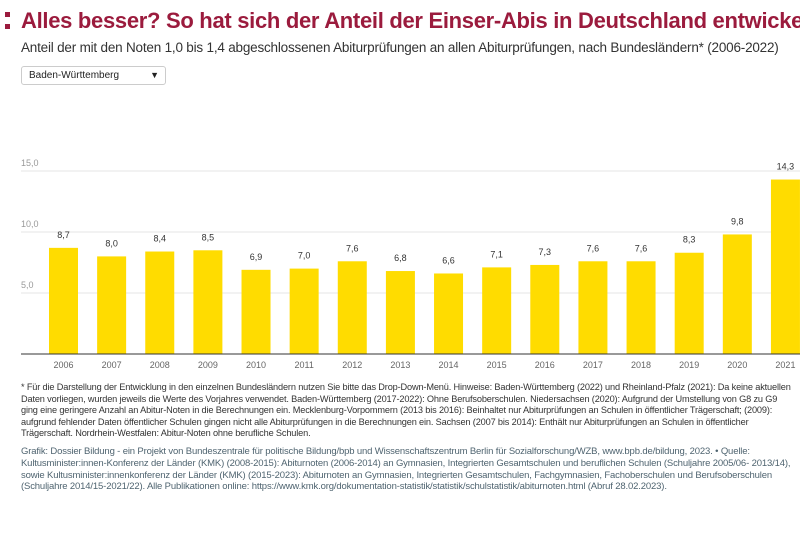 The height and width of the screenshot is (534, 800). I want to click on x-tick-label: 2010, so click(256, 365).